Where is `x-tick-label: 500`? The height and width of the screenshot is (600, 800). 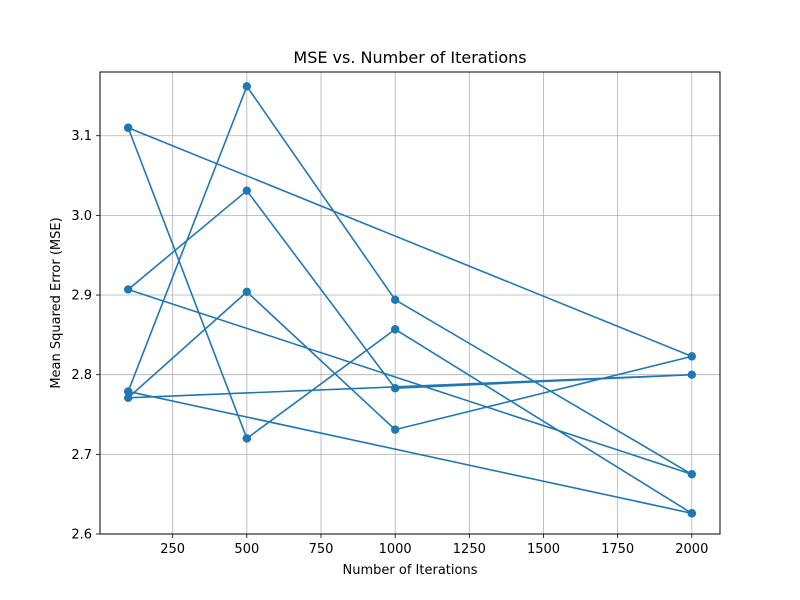 x-tick-label: 500 is located at coordinates (246, 549).